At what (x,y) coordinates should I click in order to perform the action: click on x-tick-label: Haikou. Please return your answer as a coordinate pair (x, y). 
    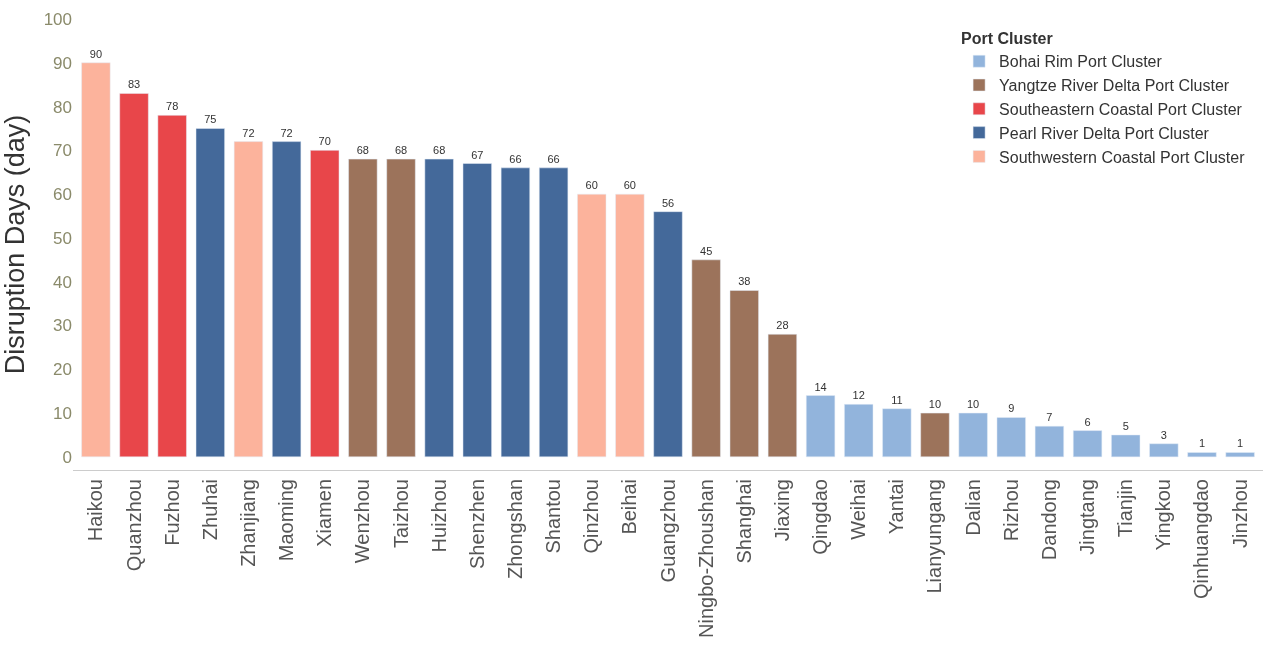
    Looking at the image, I should click on (95, 510).